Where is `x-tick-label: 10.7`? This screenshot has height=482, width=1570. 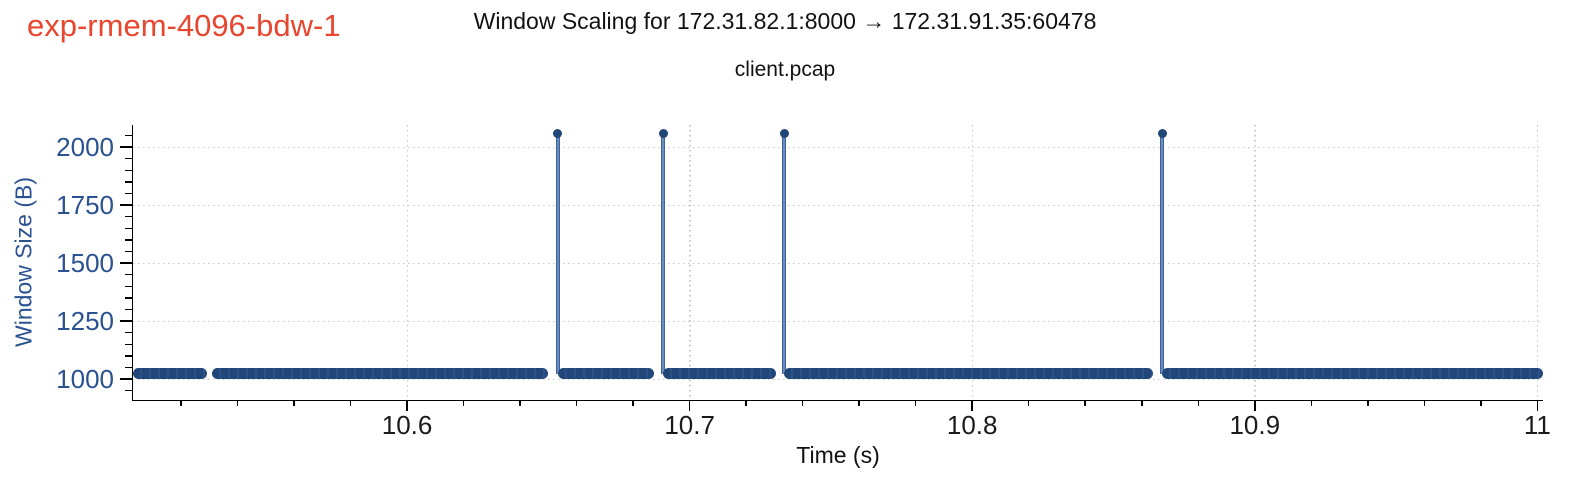 x-tick-label: 10.7 is located at coordinates (689, 425).